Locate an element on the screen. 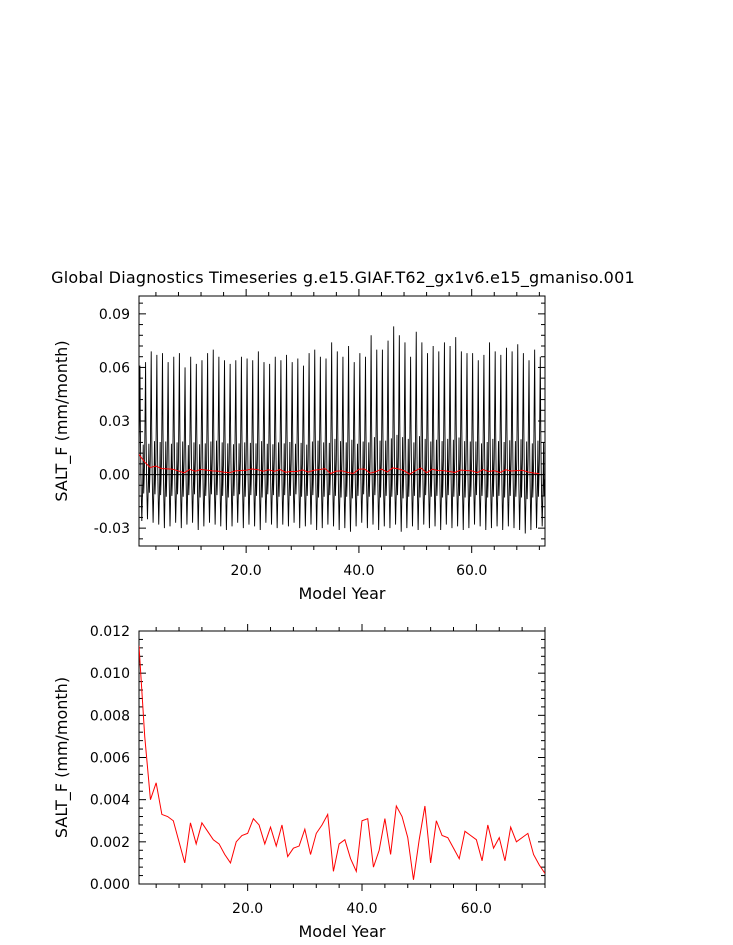 This screenshot has width=733, height=945. y-tick-label: 0.000 is located at coordinates (110, 885).